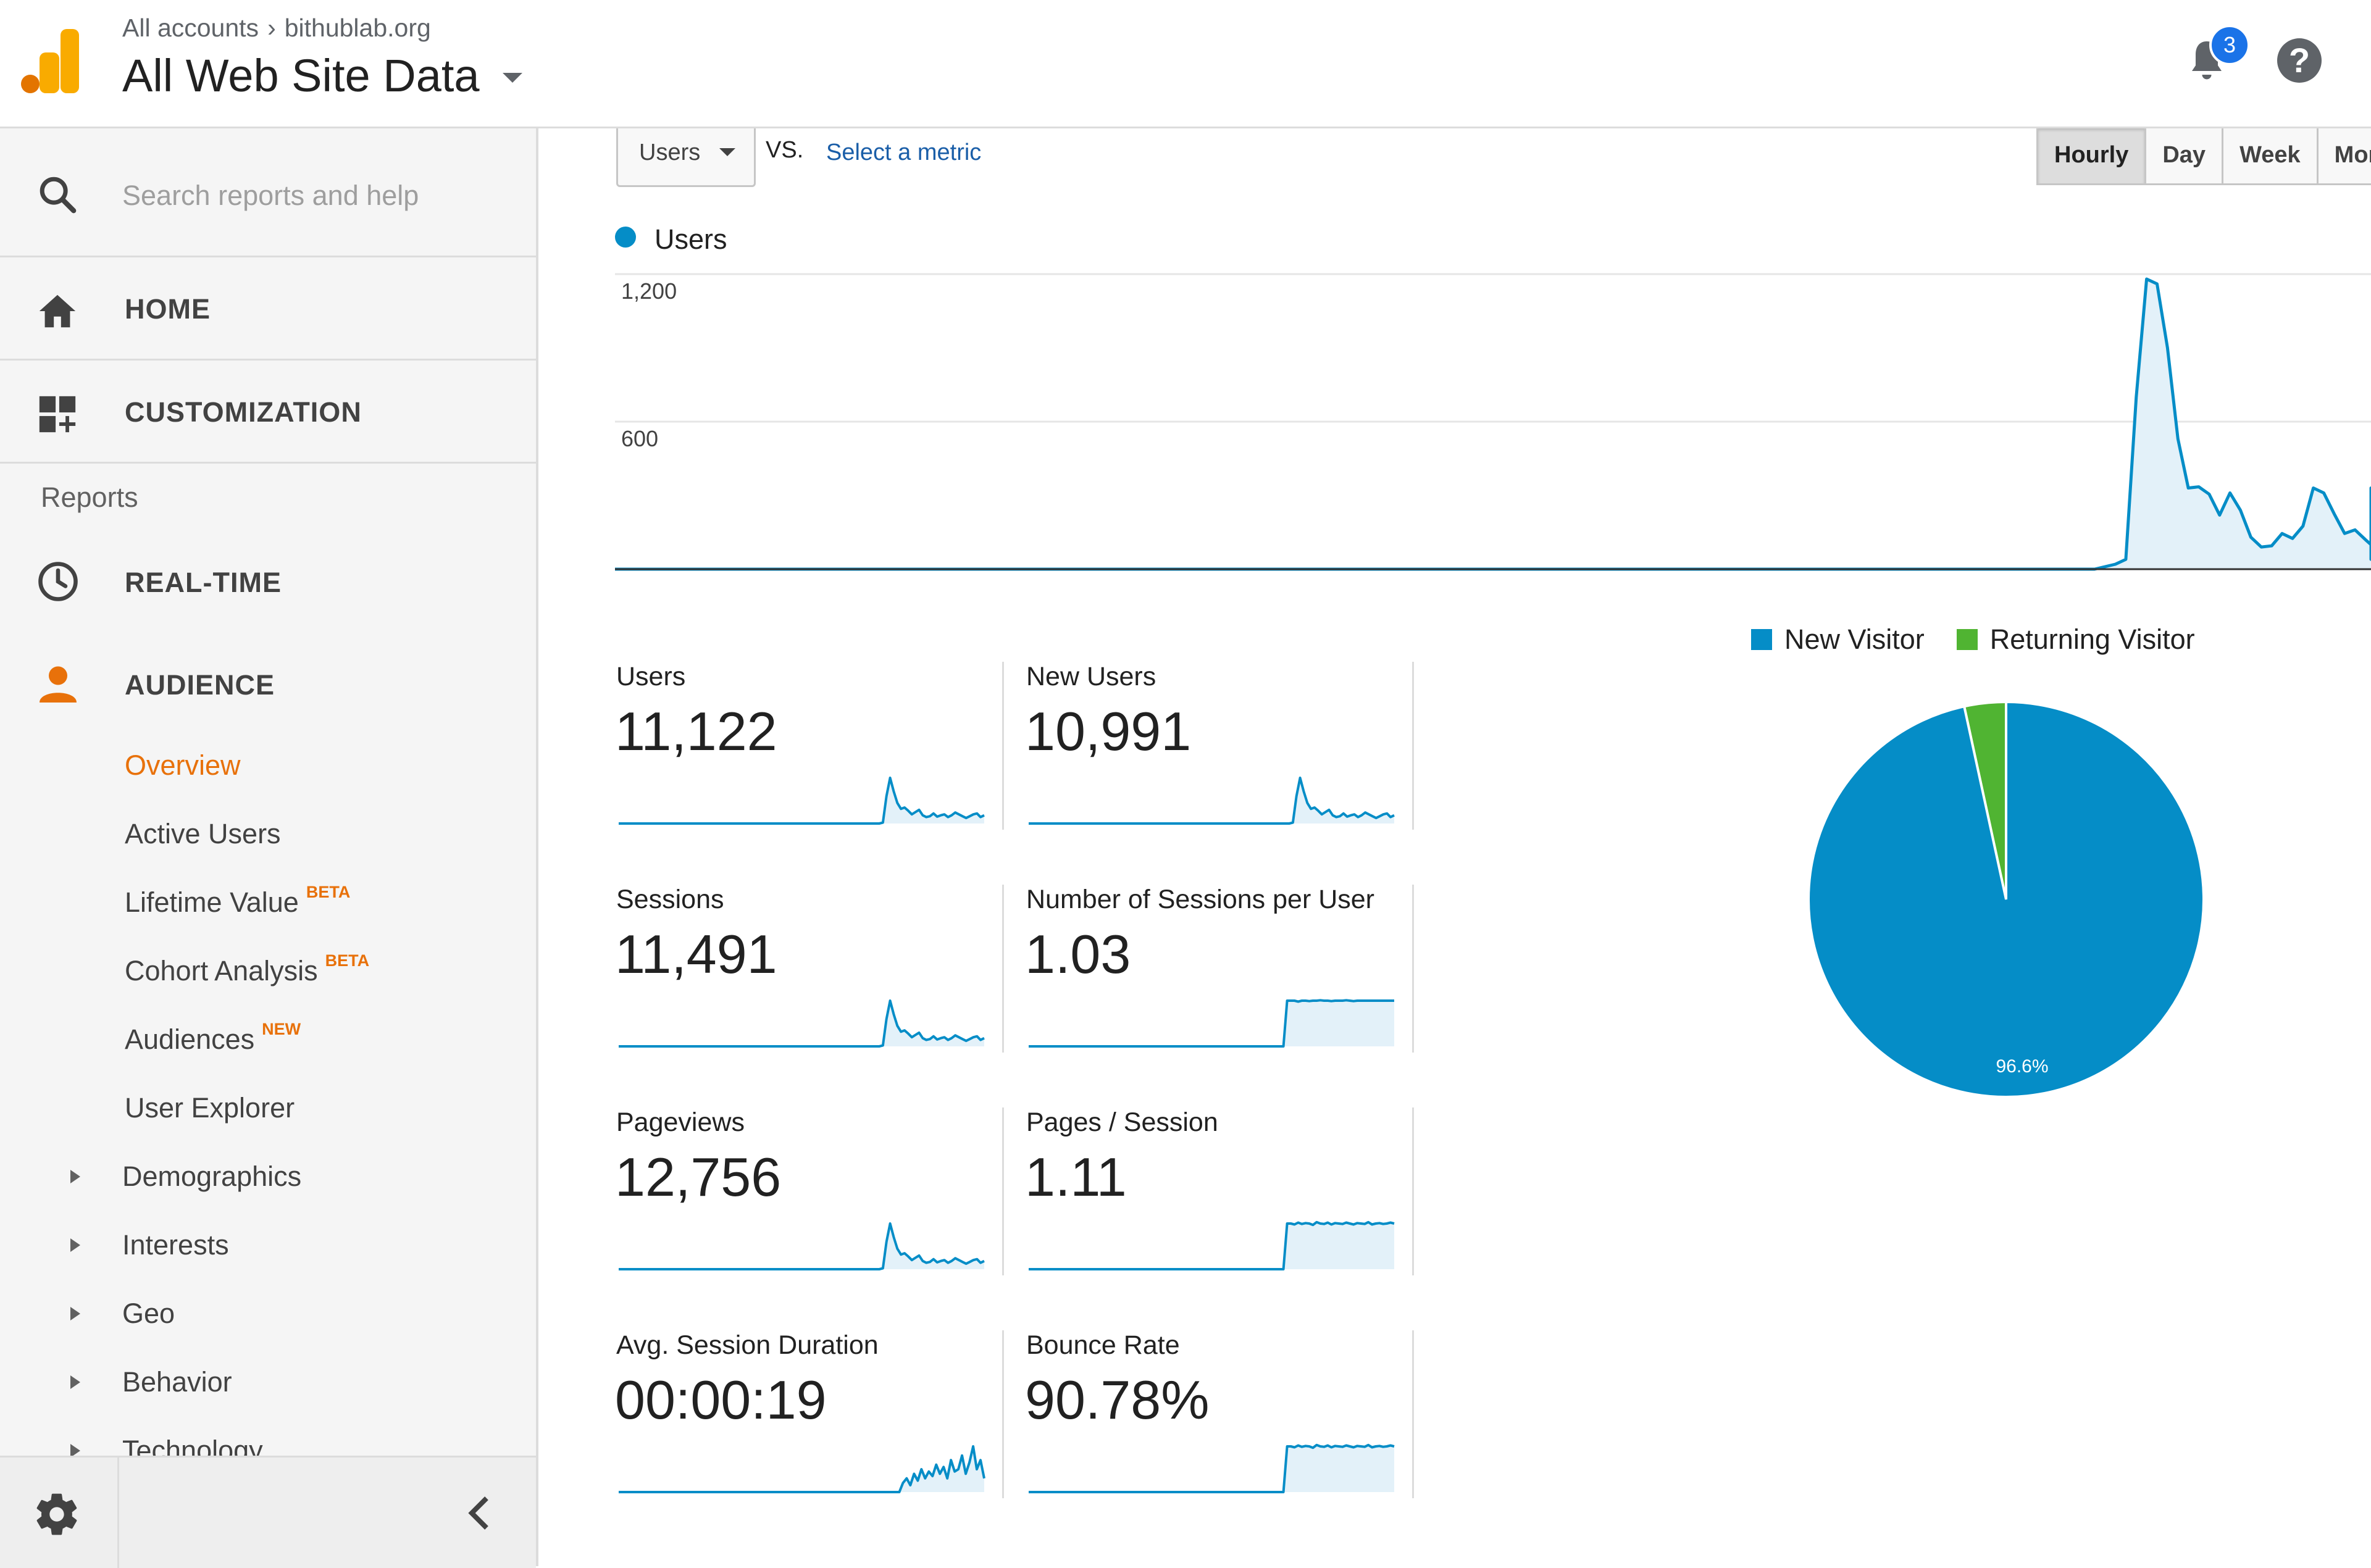  I want to click on nav-audience: AUDIENCE, so click(268, 680).